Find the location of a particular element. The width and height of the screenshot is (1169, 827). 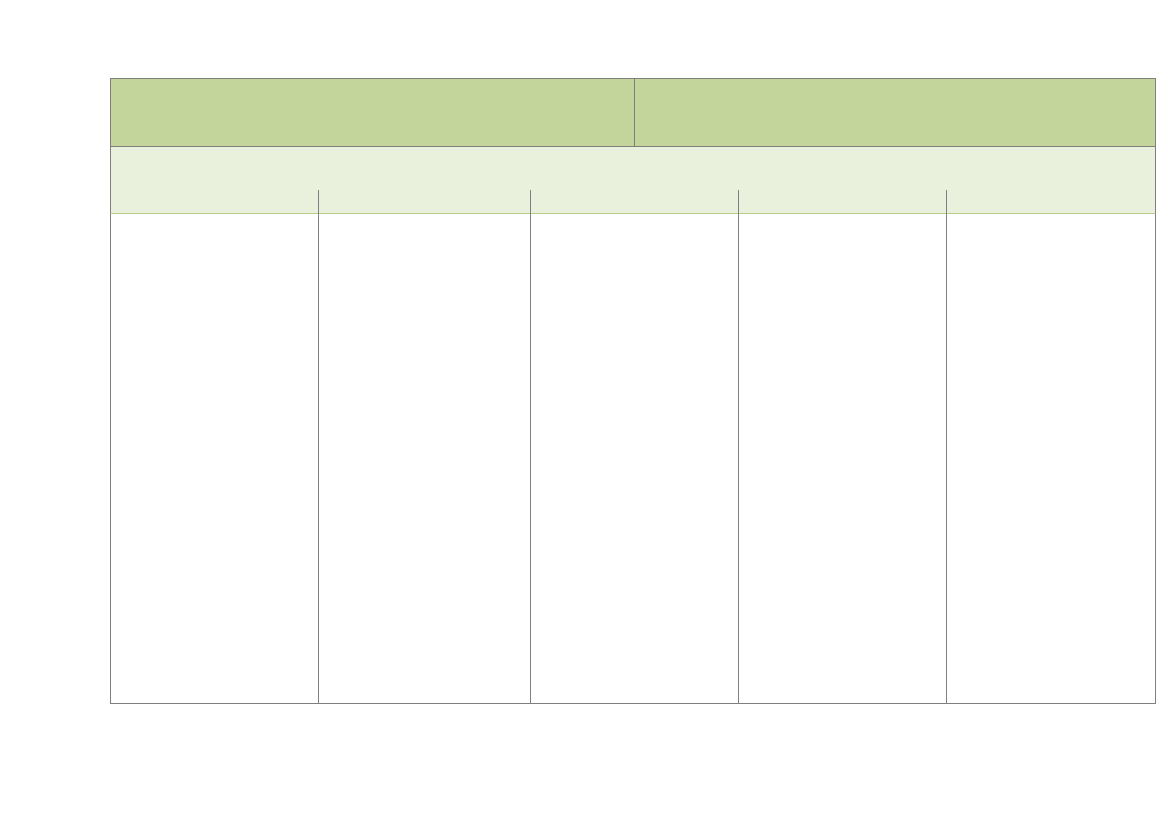

subheader-row is located at coordinates (633, 180).